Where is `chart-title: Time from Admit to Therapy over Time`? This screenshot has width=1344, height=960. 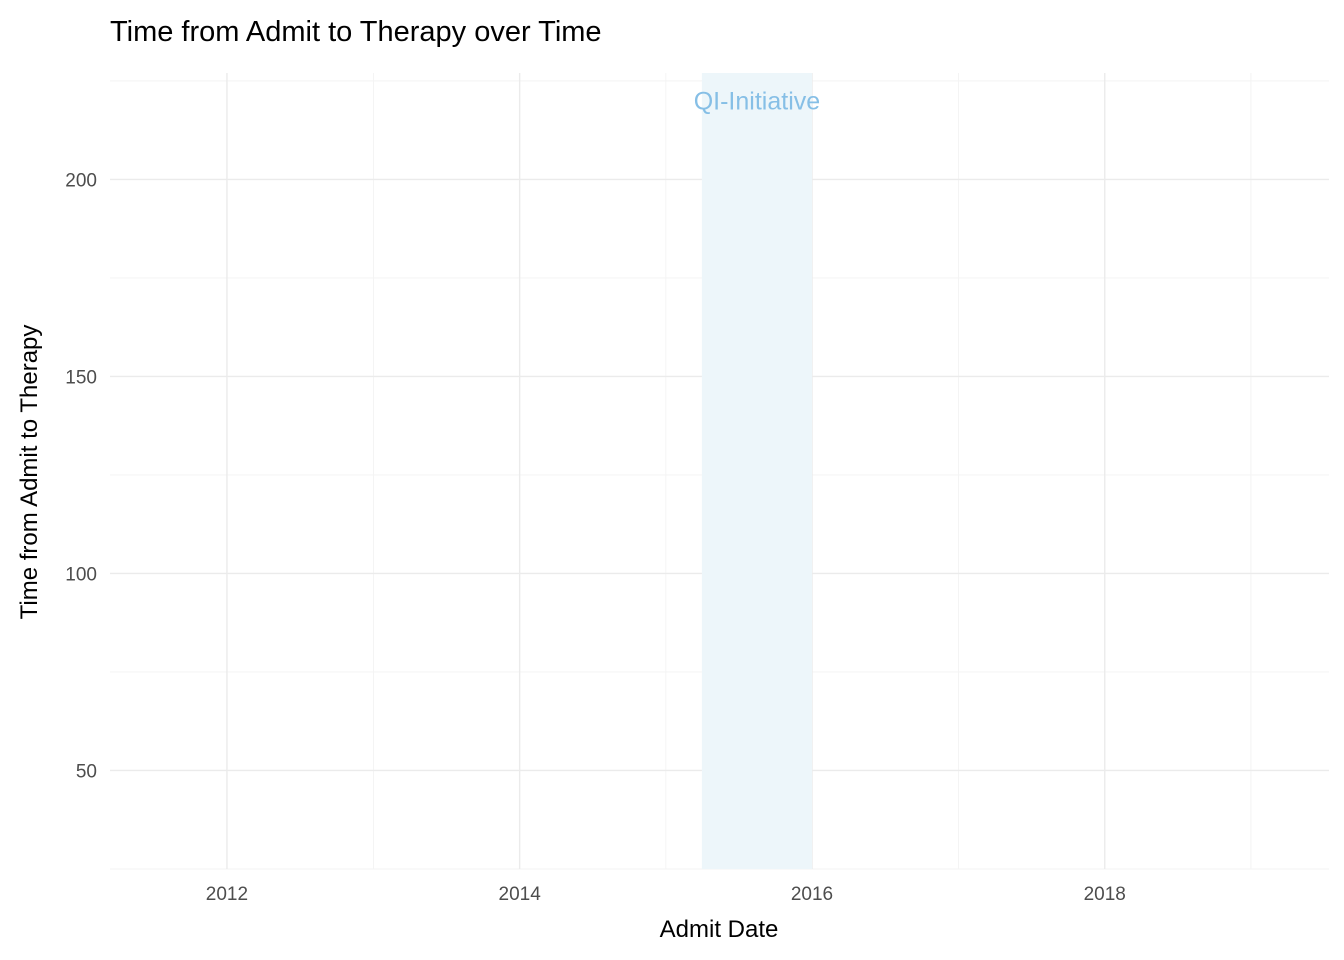
chart-title: Time from Admit to Therapy over Time is located at coordinates (356, 32).